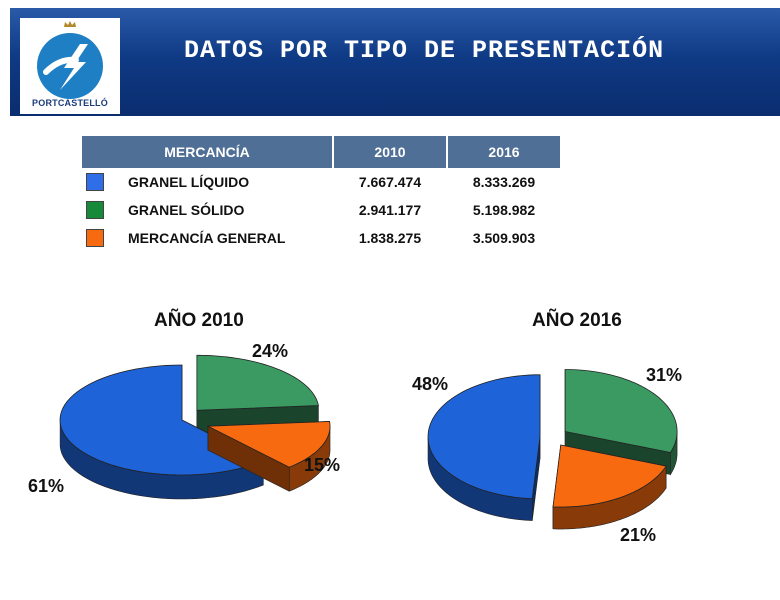 The width and height of the screenshot is (780, 600). I want to click on row-name: MERCANCÍA GENERAL, so click(207, 238).